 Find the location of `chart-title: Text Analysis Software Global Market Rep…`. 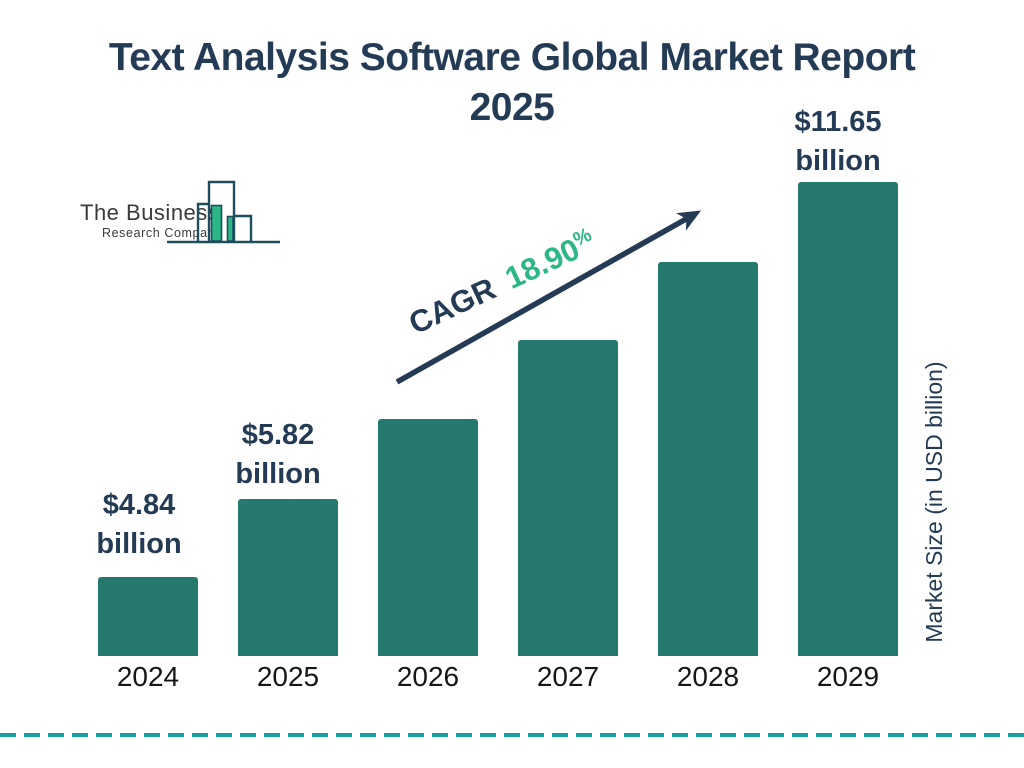

chart-title: Text Analysis Software Global Market Rep… is located at coordinates (512, 83).